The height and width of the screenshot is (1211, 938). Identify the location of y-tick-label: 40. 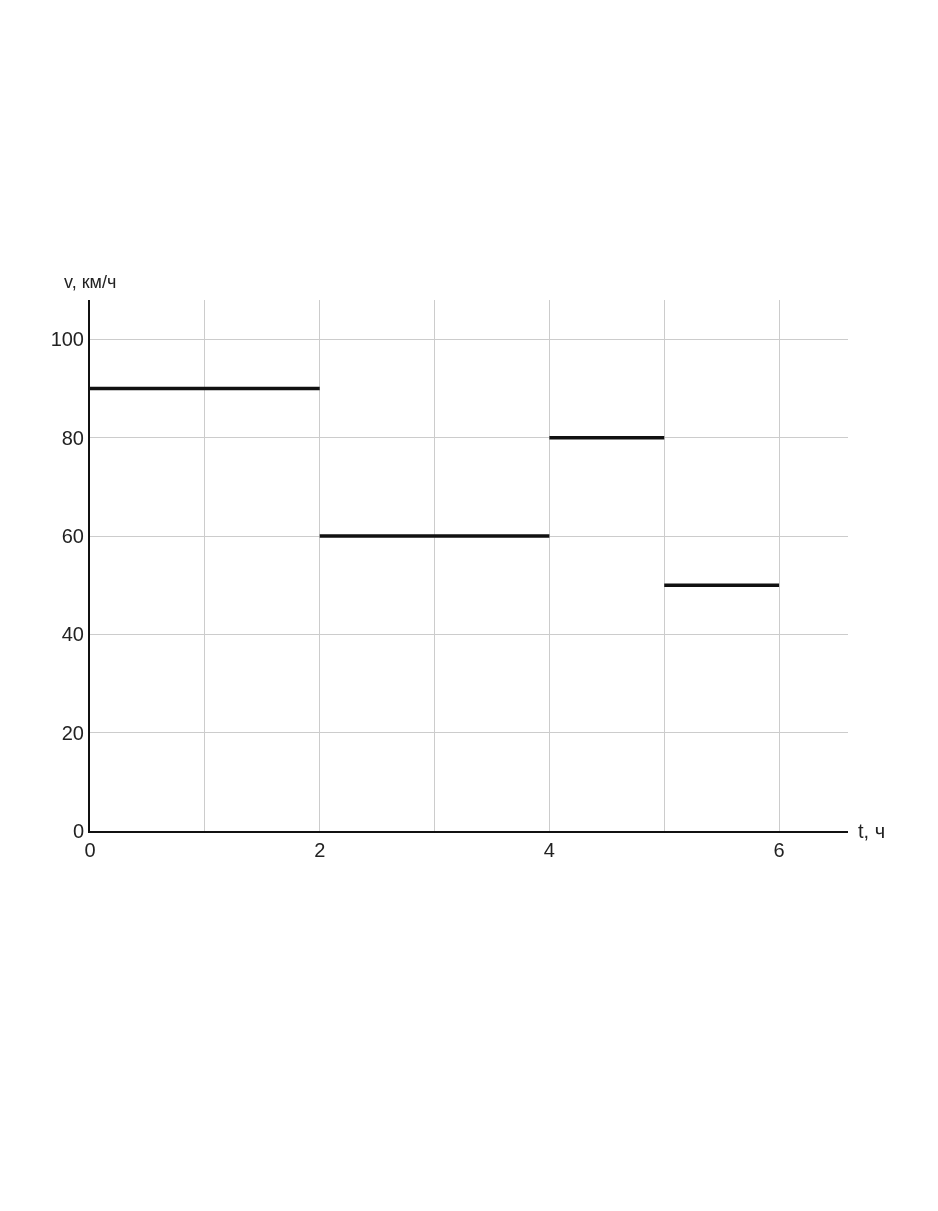
(72, 634).